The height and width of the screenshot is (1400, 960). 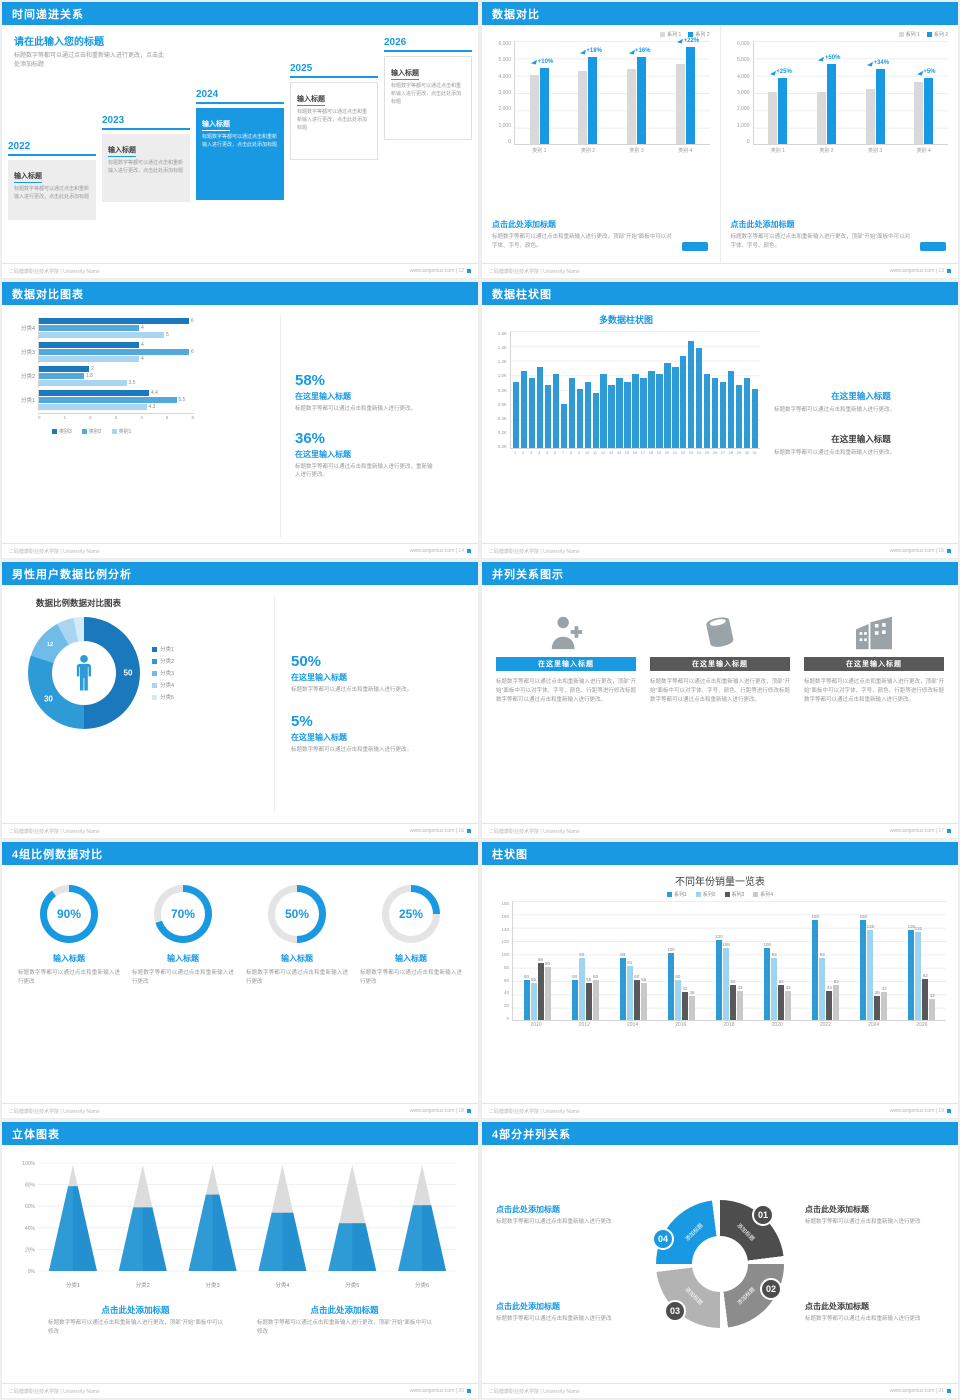 What do you see at coordinates (778, 111) in the screenshot?
I see `bars` at bounding box center [778, 111].